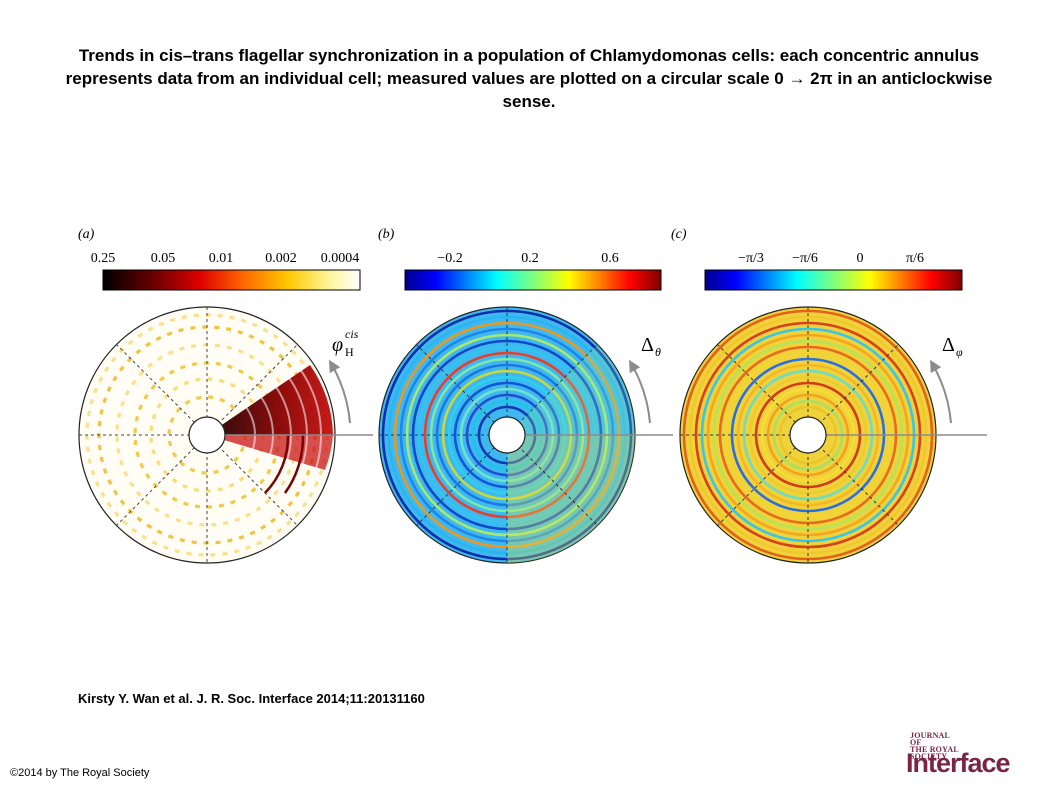 The height and width of the screenshot is (793, 1058). What do you see at coordinates (934, 749) in the screenshot?
I see `logo-line: THE ROYAL` at bounding box center [934, 749].